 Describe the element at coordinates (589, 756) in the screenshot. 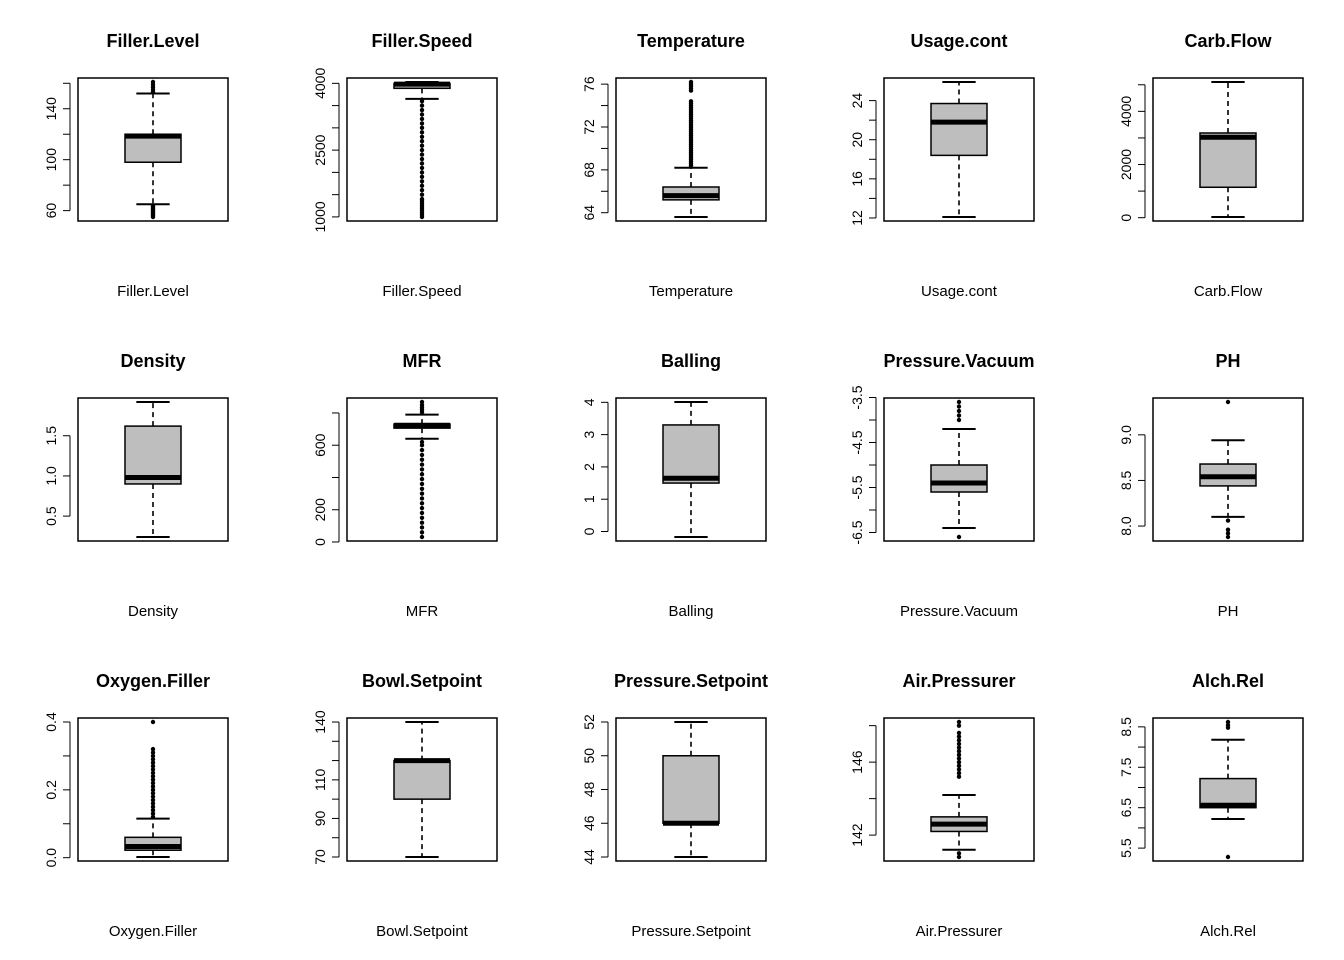

I see `y-tick-label: 50` at that location.